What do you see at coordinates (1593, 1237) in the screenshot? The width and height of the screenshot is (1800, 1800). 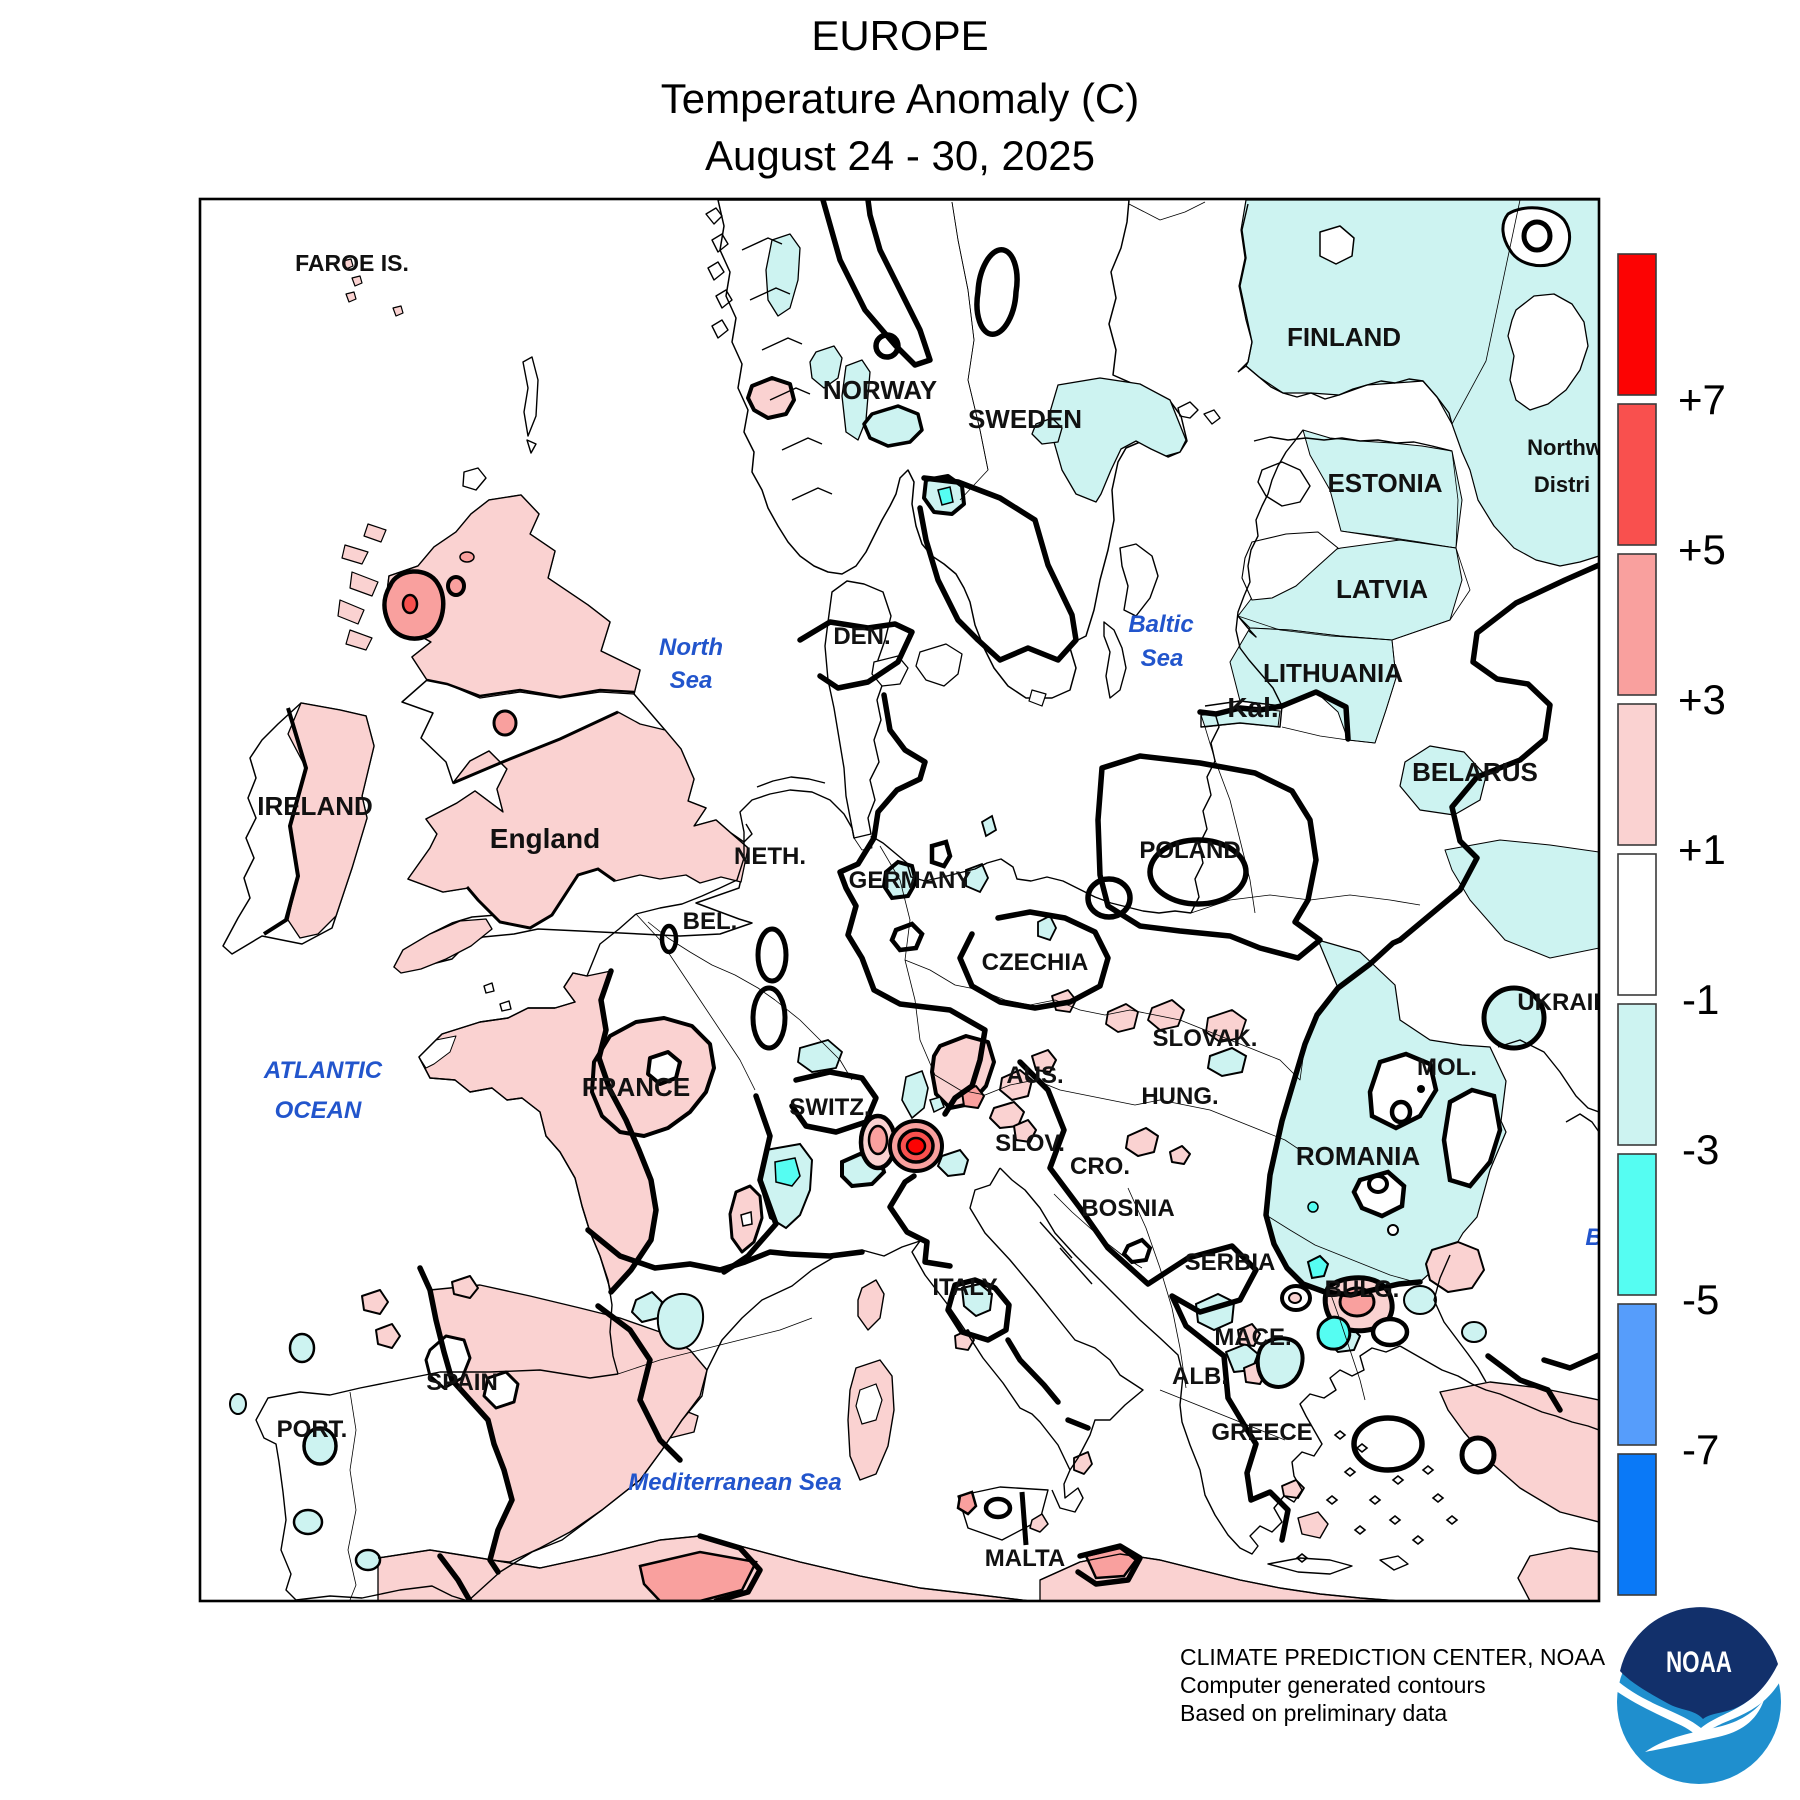 I see `svg-text: B` at bounding box center [1593, 1237].